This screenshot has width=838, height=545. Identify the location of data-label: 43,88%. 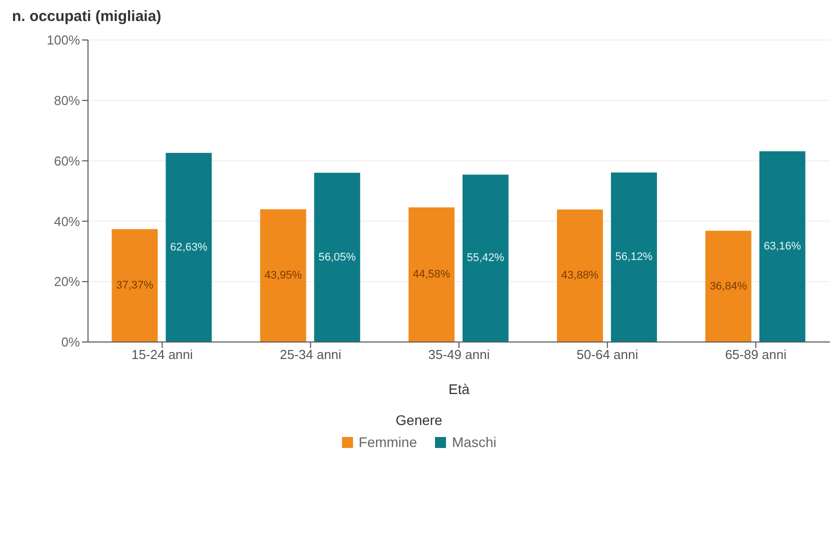
(580, 276).